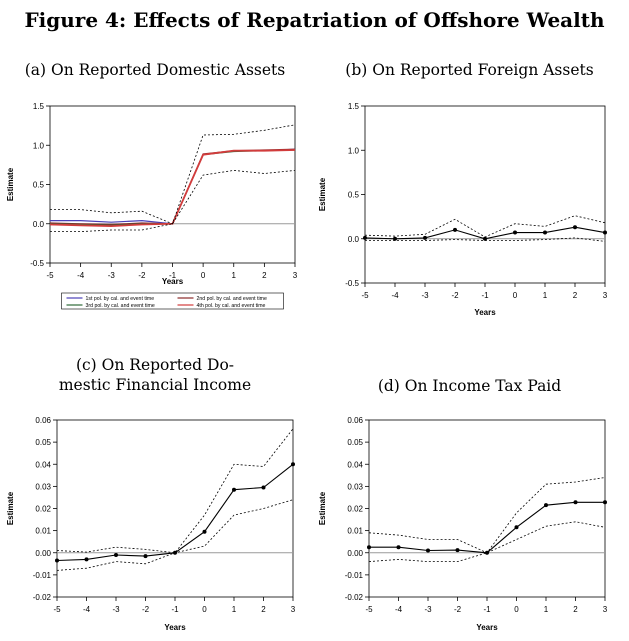  I want to click on series-line-b, so click(485, 239).